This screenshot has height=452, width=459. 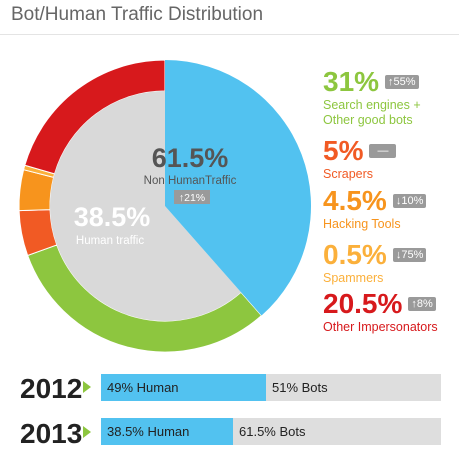 I want to click on bots-bar-label: 61.5% Bots, so click(x=272, y=431).